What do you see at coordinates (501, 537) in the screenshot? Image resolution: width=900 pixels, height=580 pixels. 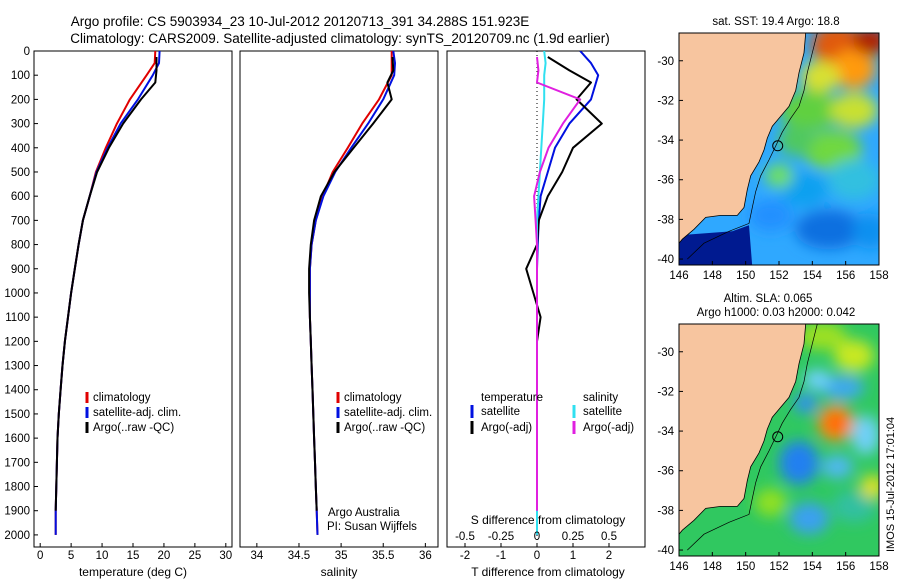 I see `s-diff-tick-label: -0.25` at bounding box center [501, 537].